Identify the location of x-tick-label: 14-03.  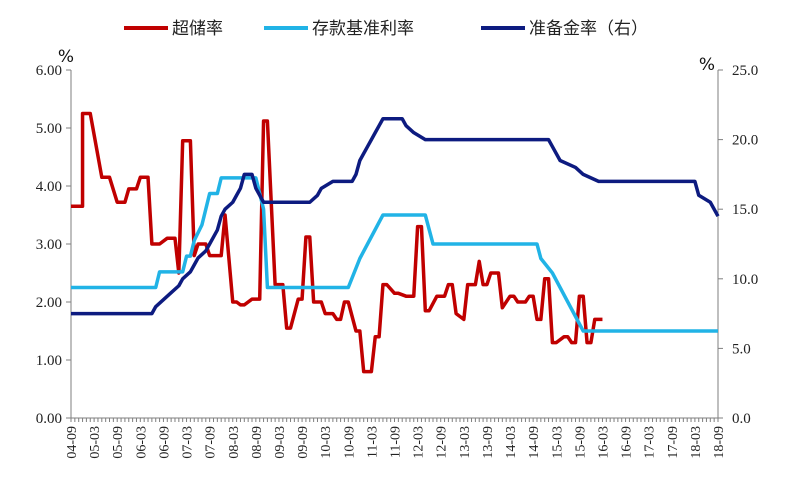
(511, 442).